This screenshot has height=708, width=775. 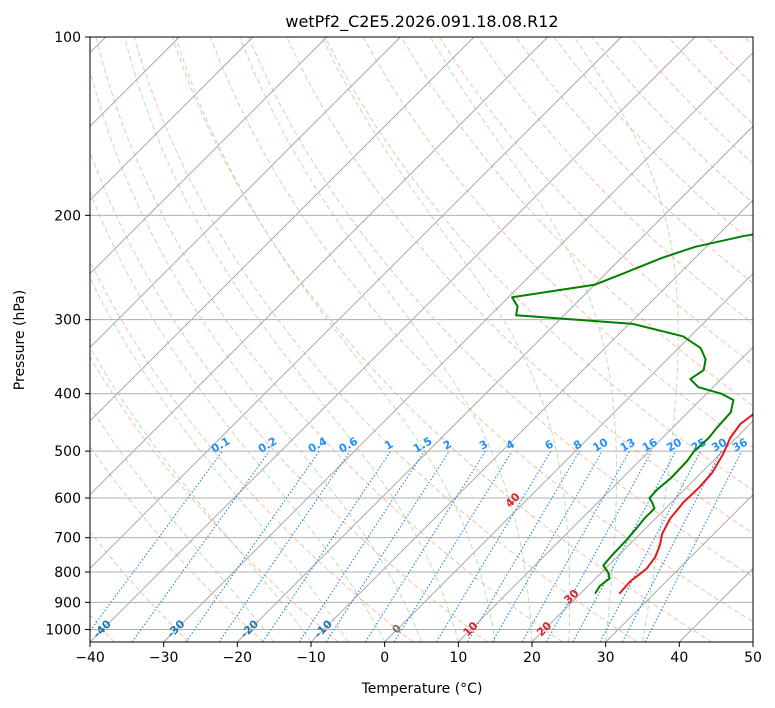 What do you see at coordinates (679, 658) in the screenshot?
I see `x-tick-label: 40` at bounding box center [679, 658].